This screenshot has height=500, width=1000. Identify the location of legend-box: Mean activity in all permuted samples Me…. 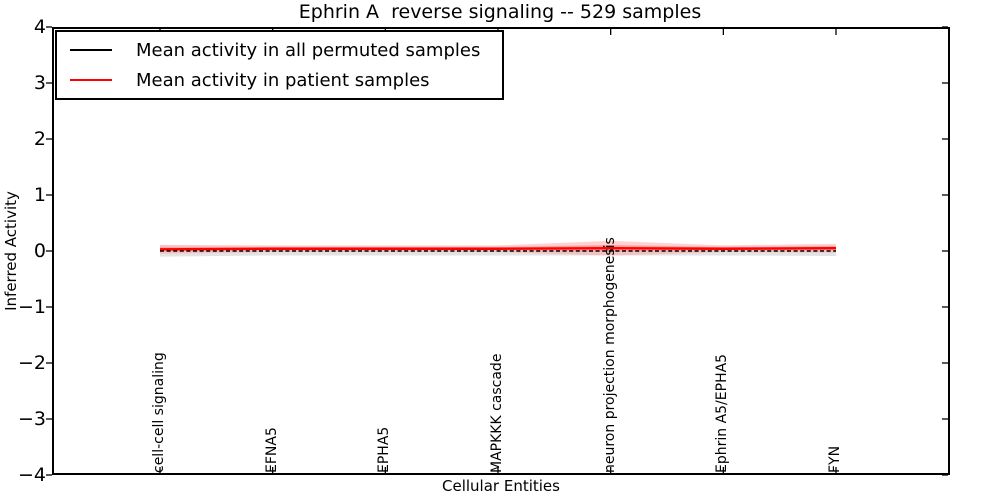
(280, 65).